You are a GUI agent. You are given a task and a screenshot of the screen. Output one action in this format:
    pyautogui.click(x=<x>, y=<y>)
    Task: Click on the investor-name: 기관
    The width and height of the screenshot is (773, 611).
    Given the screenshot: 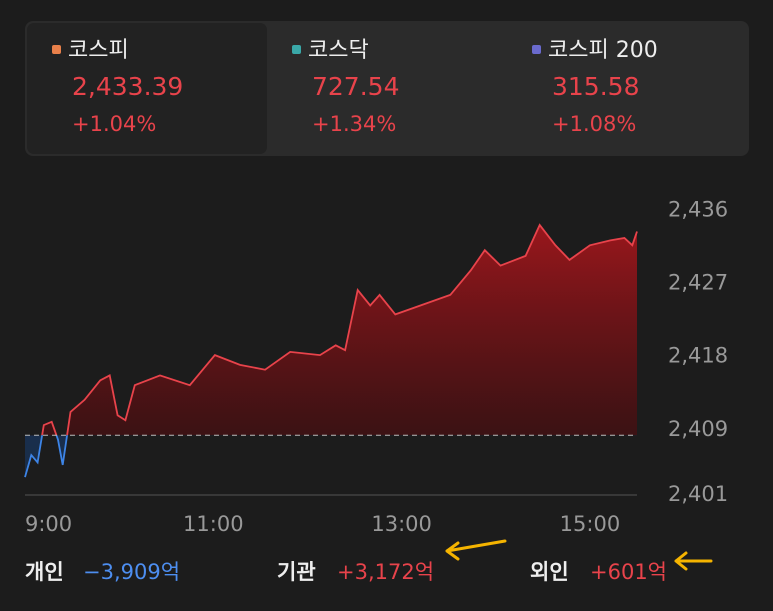 What is the action you would take?
    pyautogui.click(x=296, y=572)
    